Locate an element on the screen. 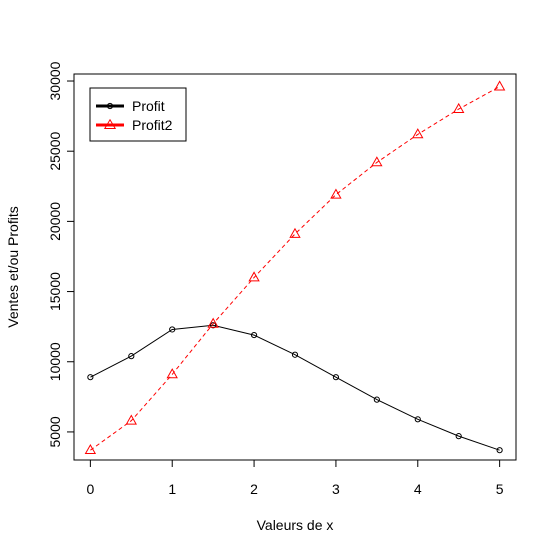 This screenshot has width=553, height=552. y-axis-label: Ventes et/ou Profits is located at coordinates (13, 266).